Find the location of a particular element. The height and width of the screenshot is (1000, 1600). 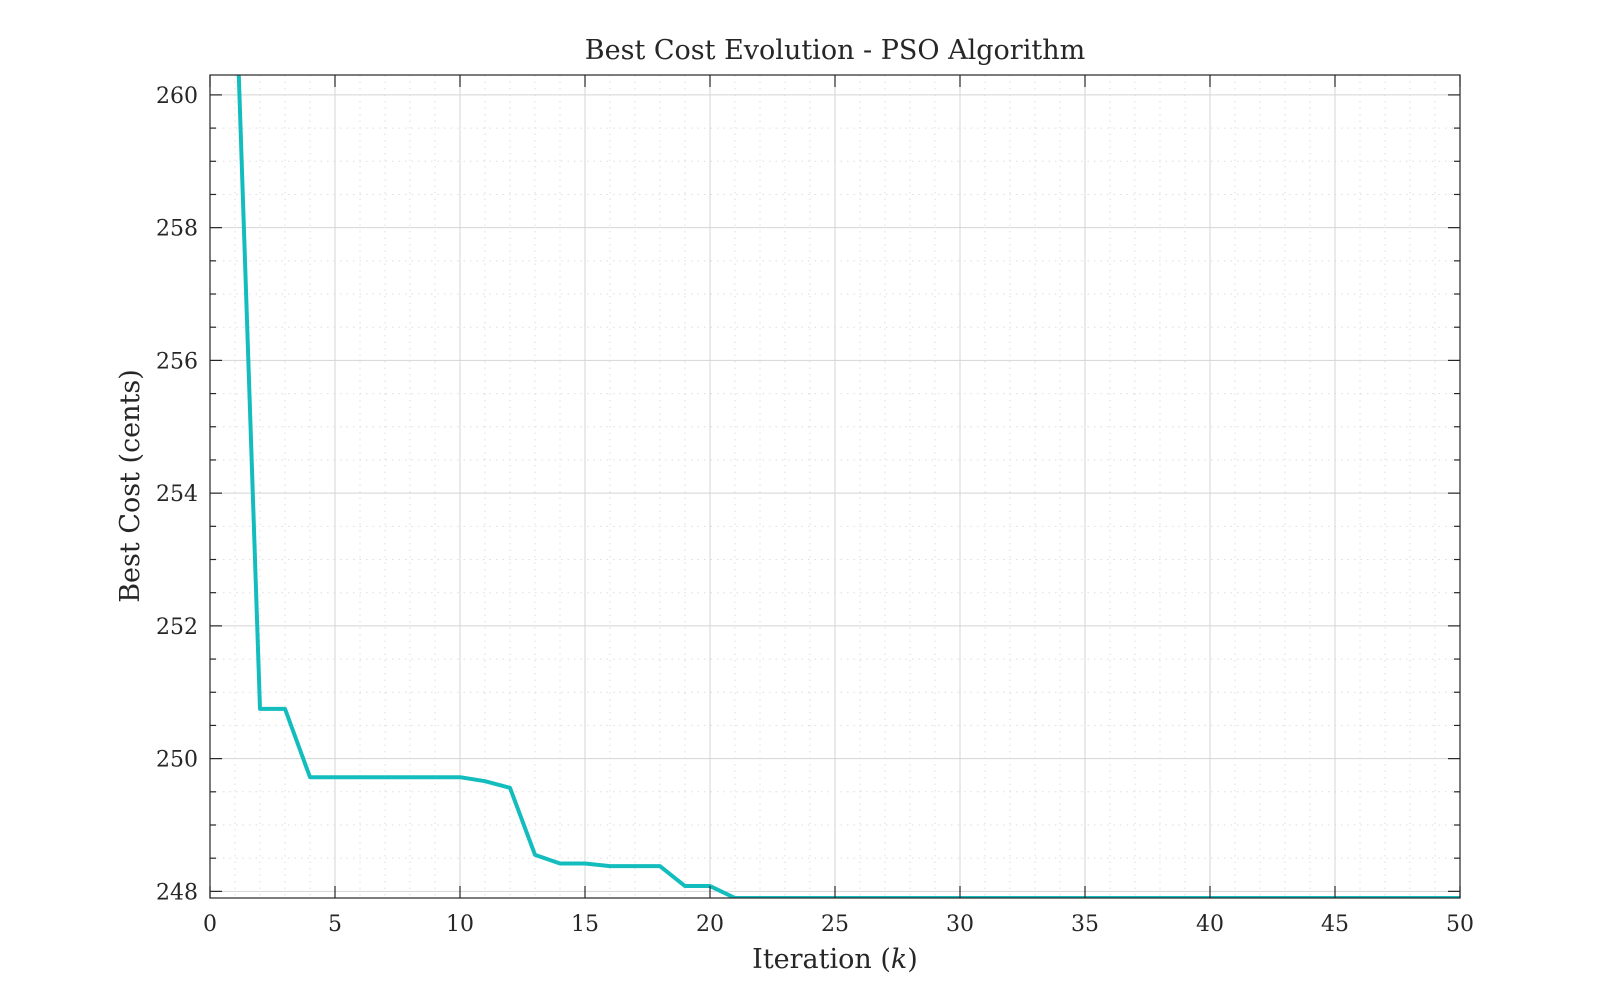

y-tick-label: 250 is located at coordinates (177, 760).